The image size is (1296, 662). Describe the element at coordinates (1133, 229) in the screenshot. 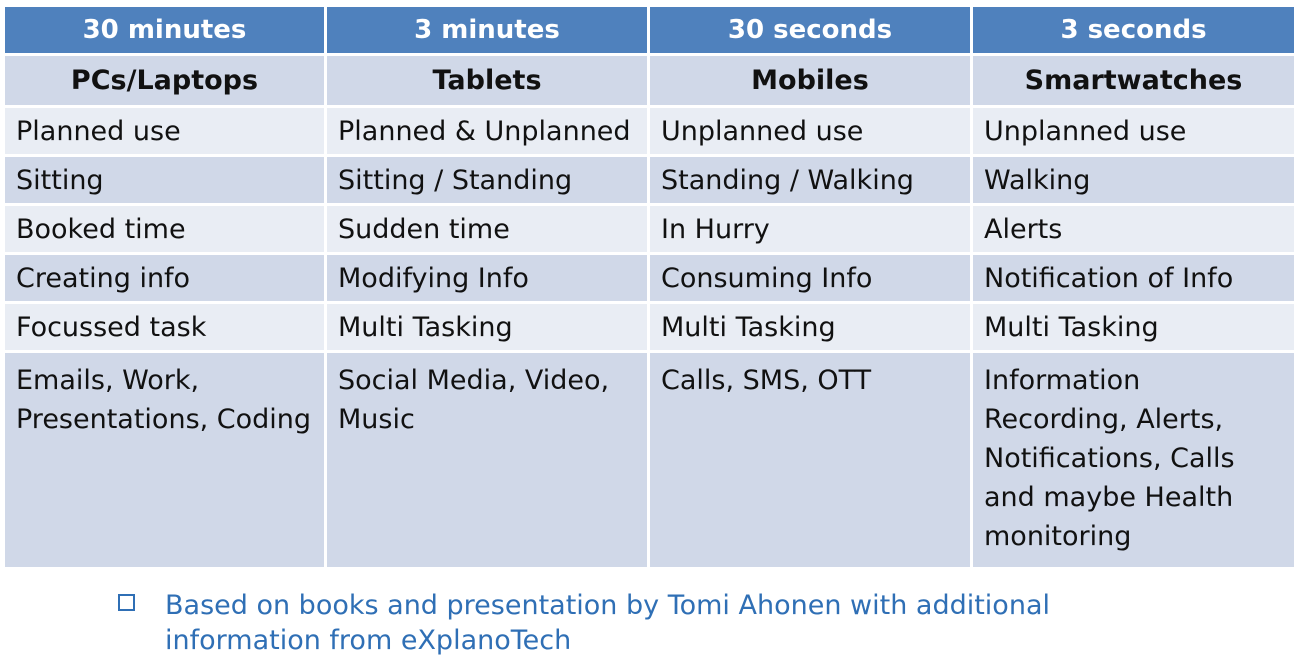

I see `table-cell: Alerts` at that location.